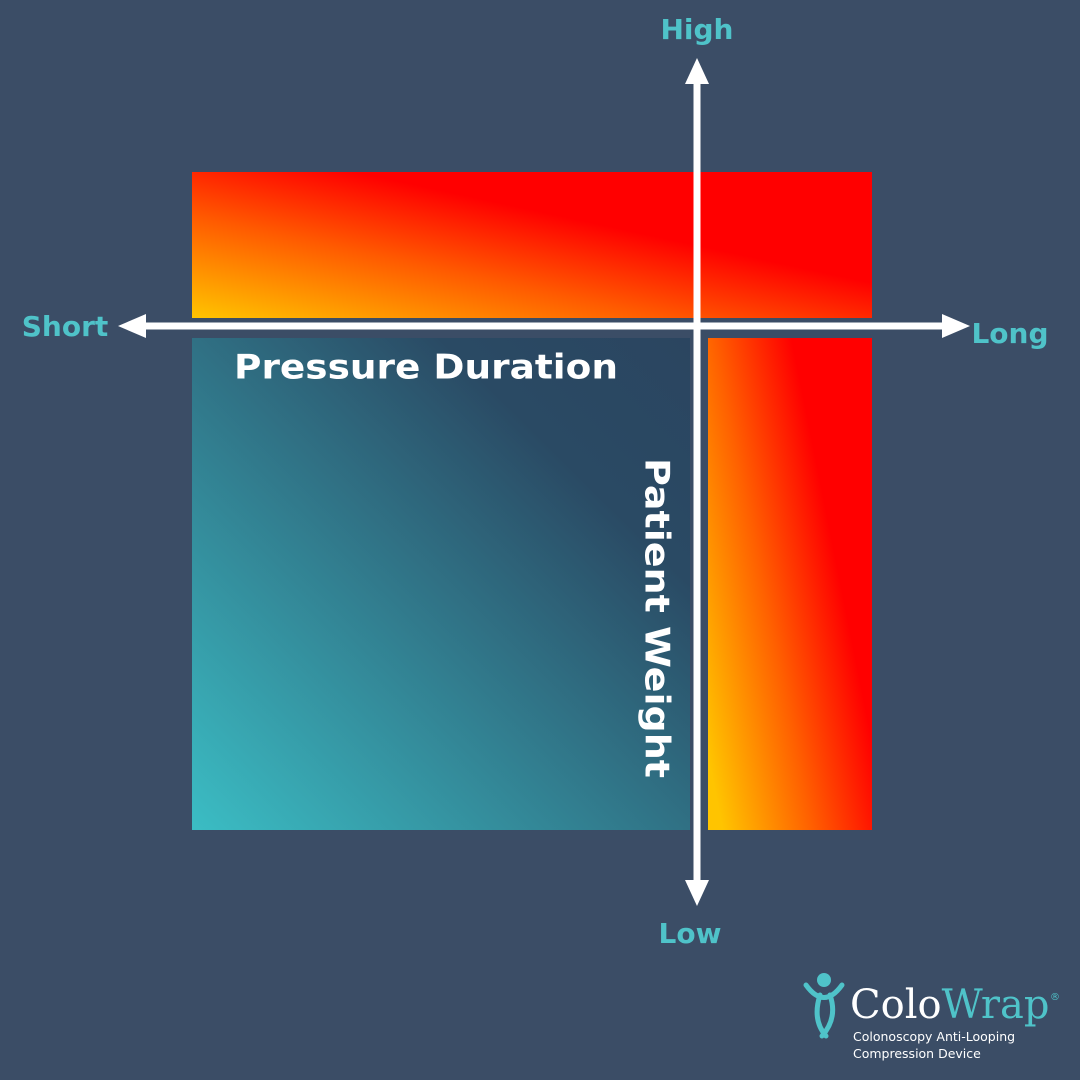 This screenshot has height=1080, width=1080. What do you see at coordinates (996, 1005) in the screenshot?
I see `logo-name-second: Wrap` at bounding box center [996, 1005].